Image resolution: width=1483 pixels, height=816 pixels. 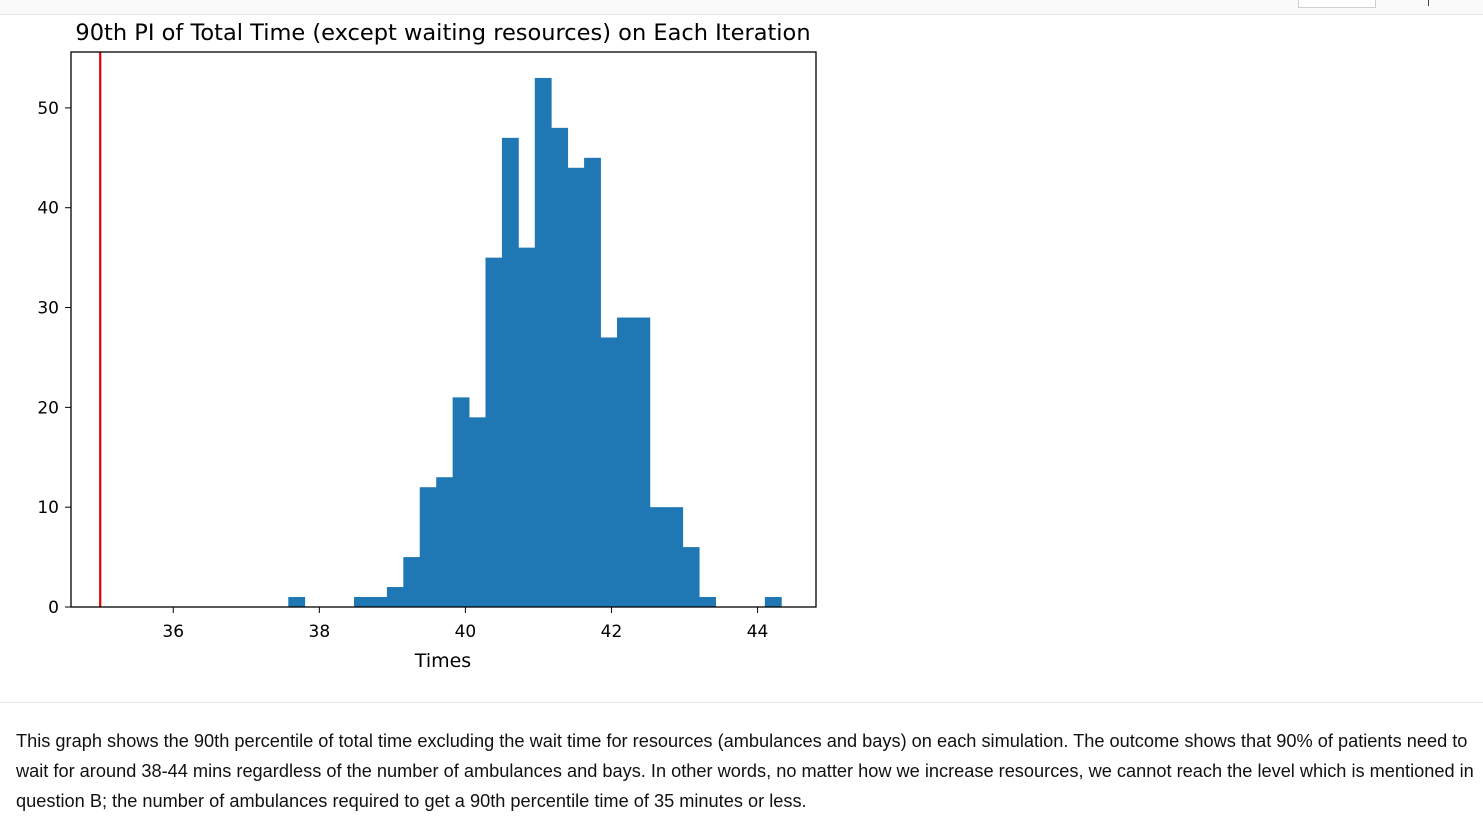 I want to click on y-tick-label: 50, so click(x=48, y=109).